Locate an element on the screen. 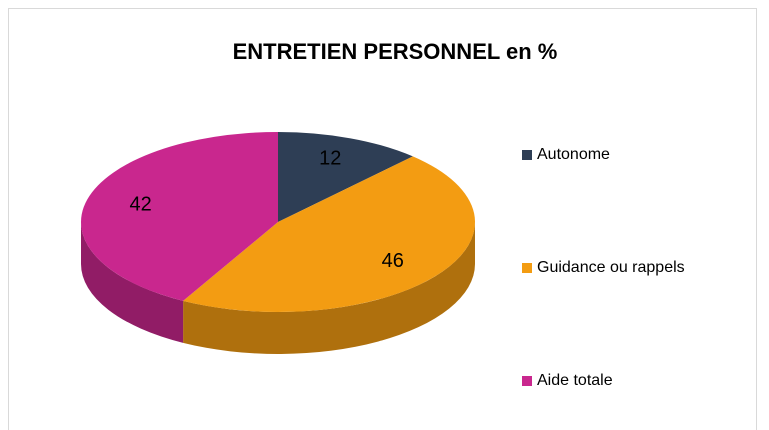 The height and width of the screenshot is (430, 769). data-label: 12 is located at coordinates (330, 159).